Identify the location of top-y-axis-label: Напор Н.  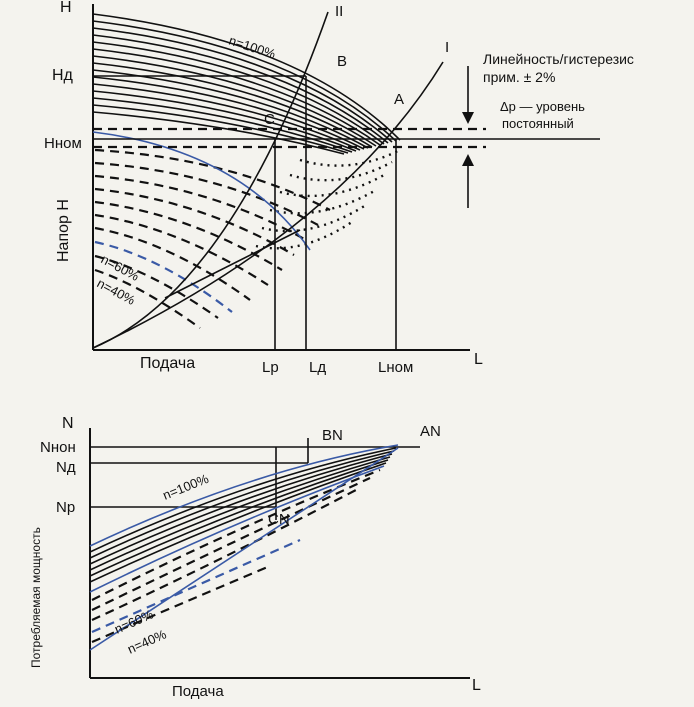
(63, 230).